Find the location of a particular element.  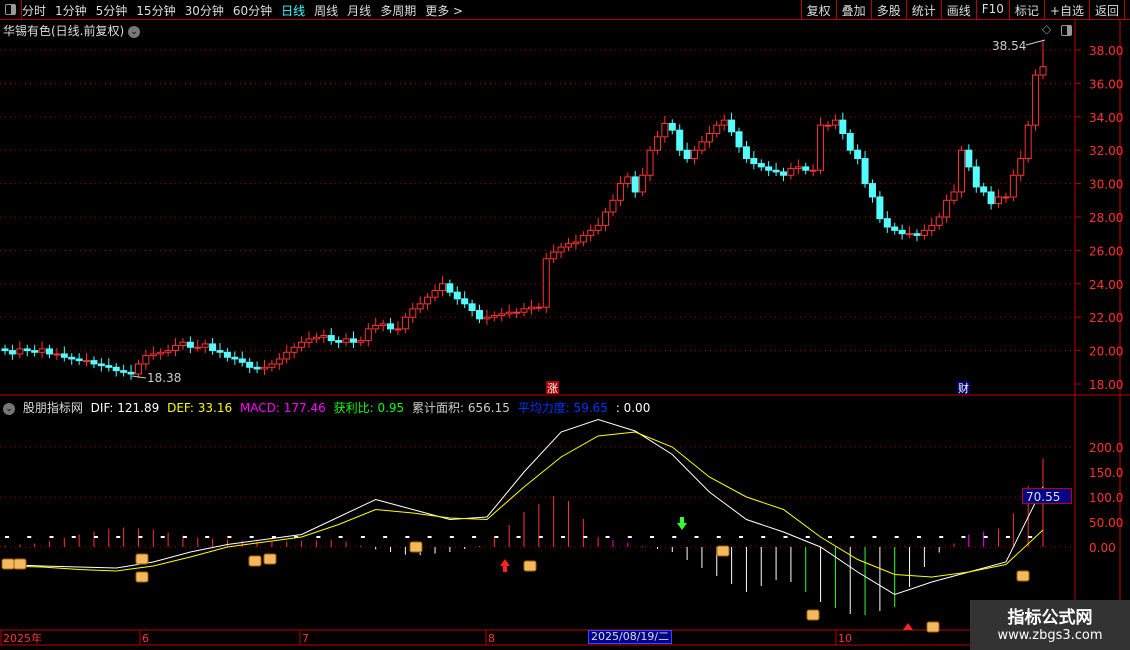

toolbar-button: +自选 is located at coordinates (1066, 10).